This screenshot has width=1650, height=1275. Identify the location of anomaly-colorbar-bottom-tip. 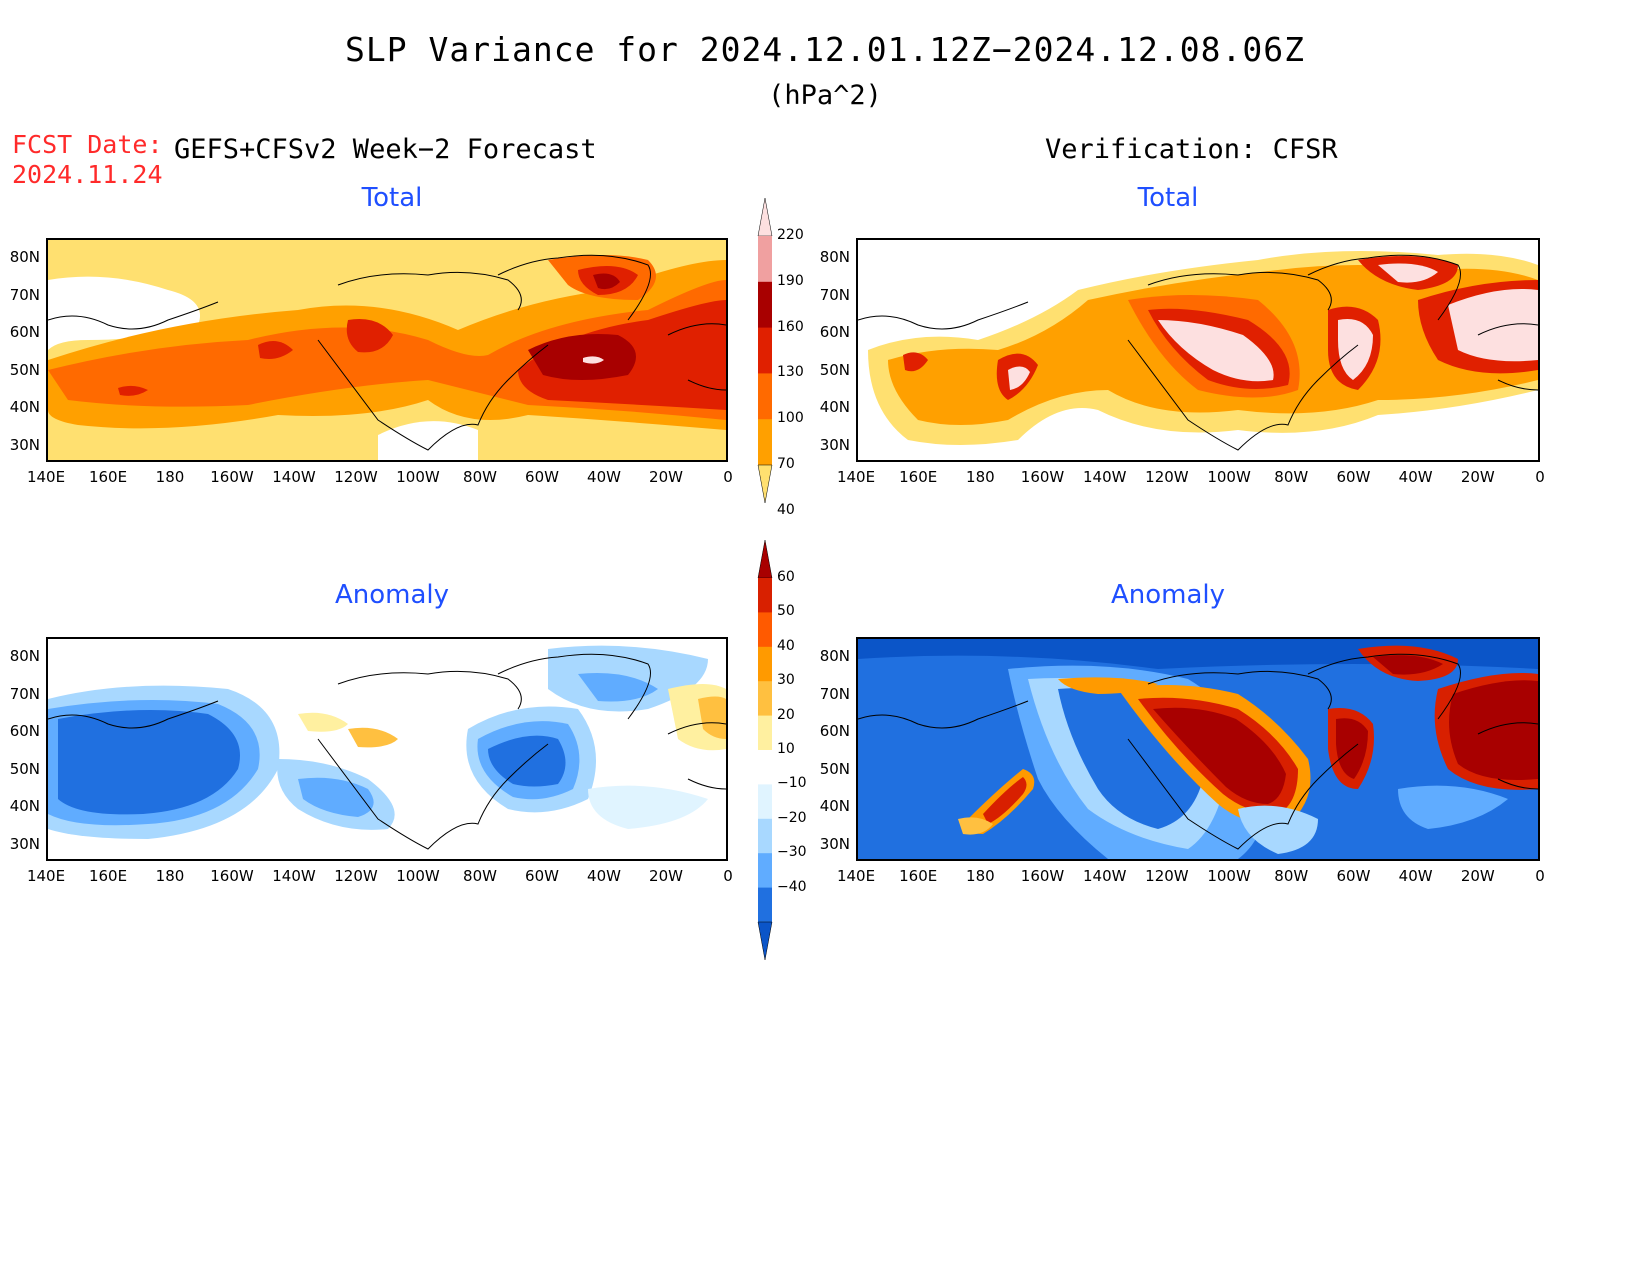
(765, 941).